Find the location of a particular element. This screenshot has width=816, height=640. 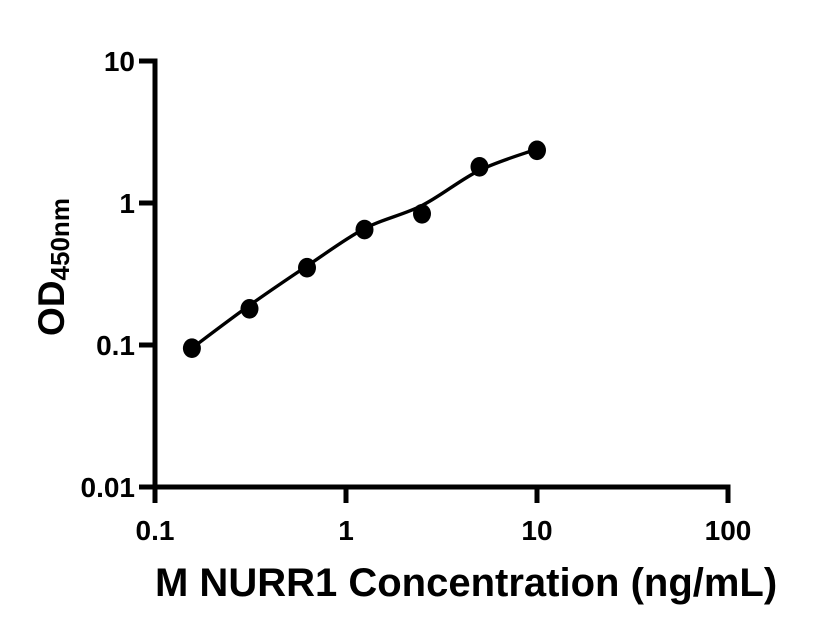

y-tick-label-0.01: 0.01 is located at coordinates (108, 487).